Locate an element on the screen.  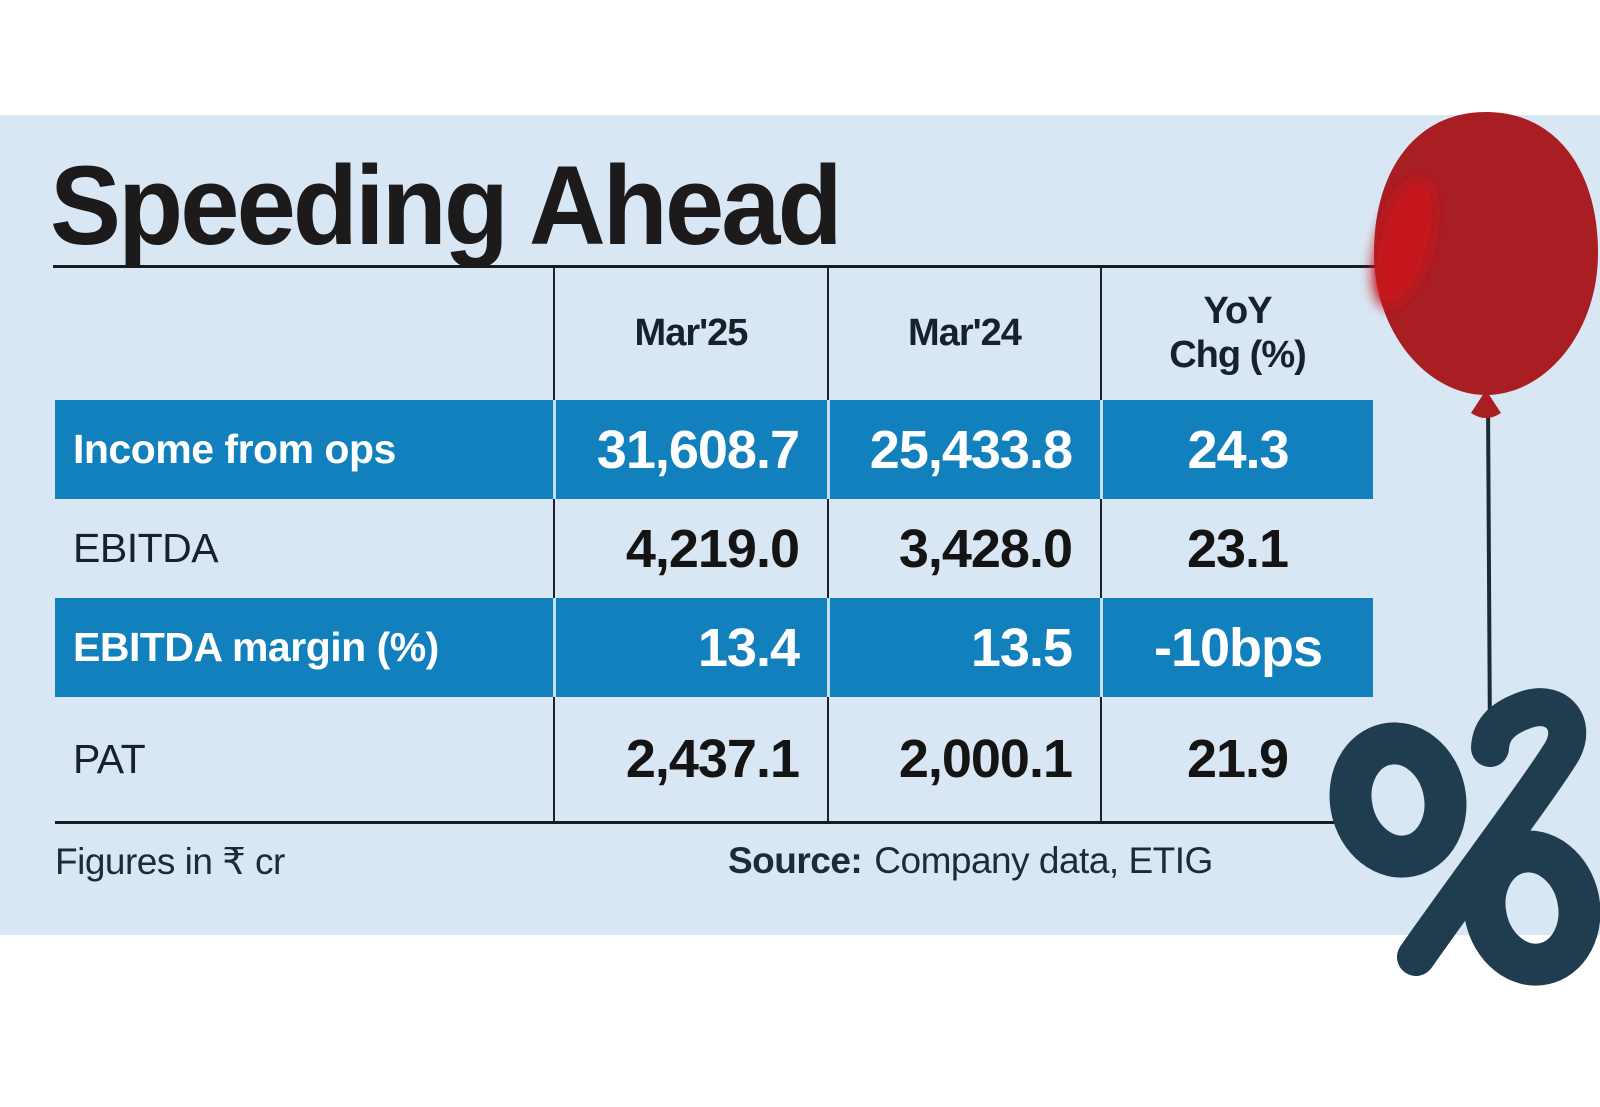
source-credit: Source: Company data, ETIG is located at coordinates (970, 861).